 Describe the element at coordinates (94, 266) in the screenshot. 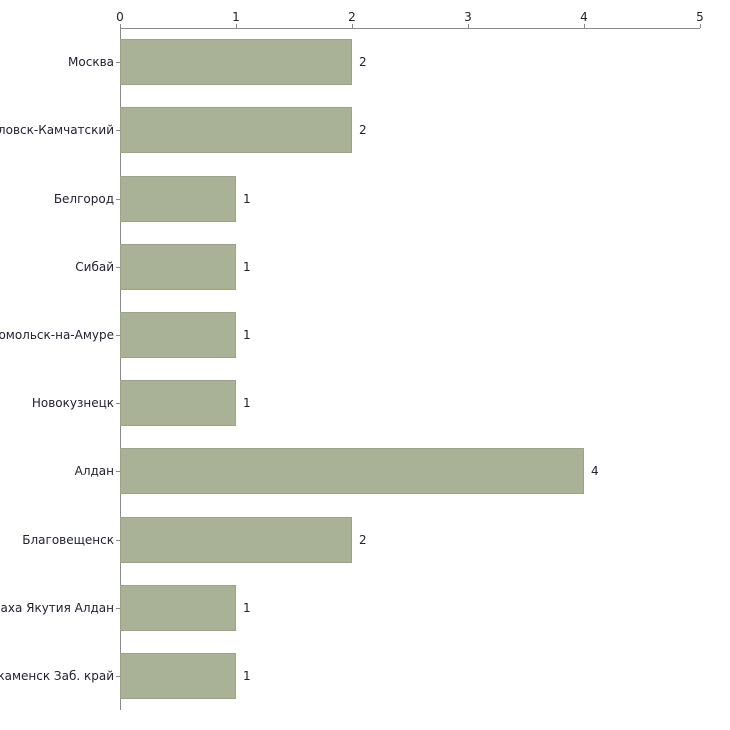

I see `bar-category-label: Сибай` at that location.